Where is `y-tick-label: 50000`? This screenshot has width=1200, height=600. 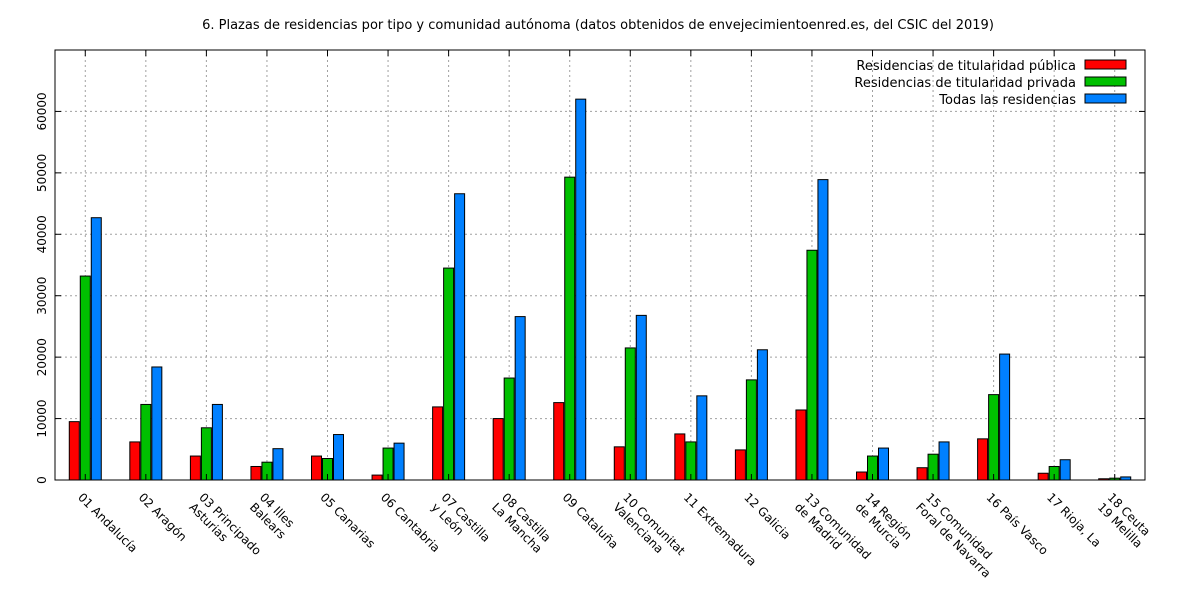
y-tick-label: 50000 is located at coordinates (42, 173).